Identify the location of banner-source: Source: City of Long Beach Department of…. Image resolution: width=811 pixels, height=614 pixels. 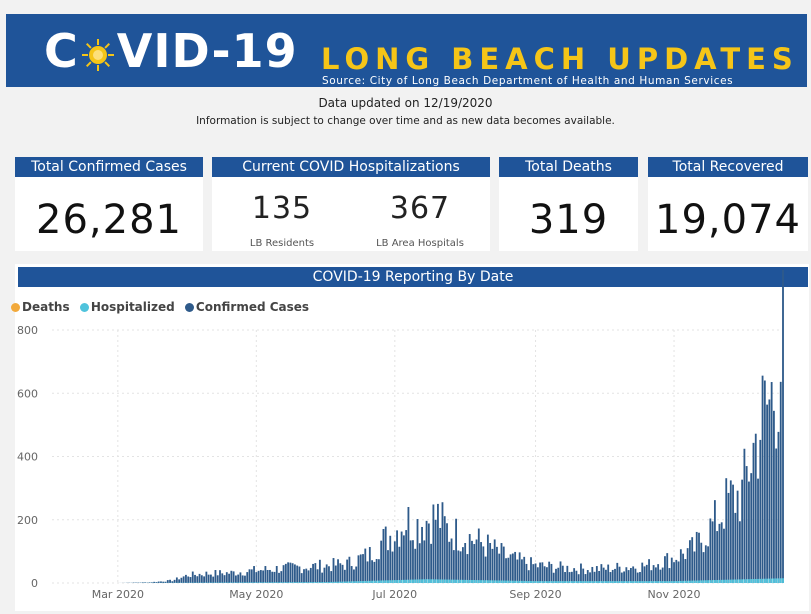
(528, 81).